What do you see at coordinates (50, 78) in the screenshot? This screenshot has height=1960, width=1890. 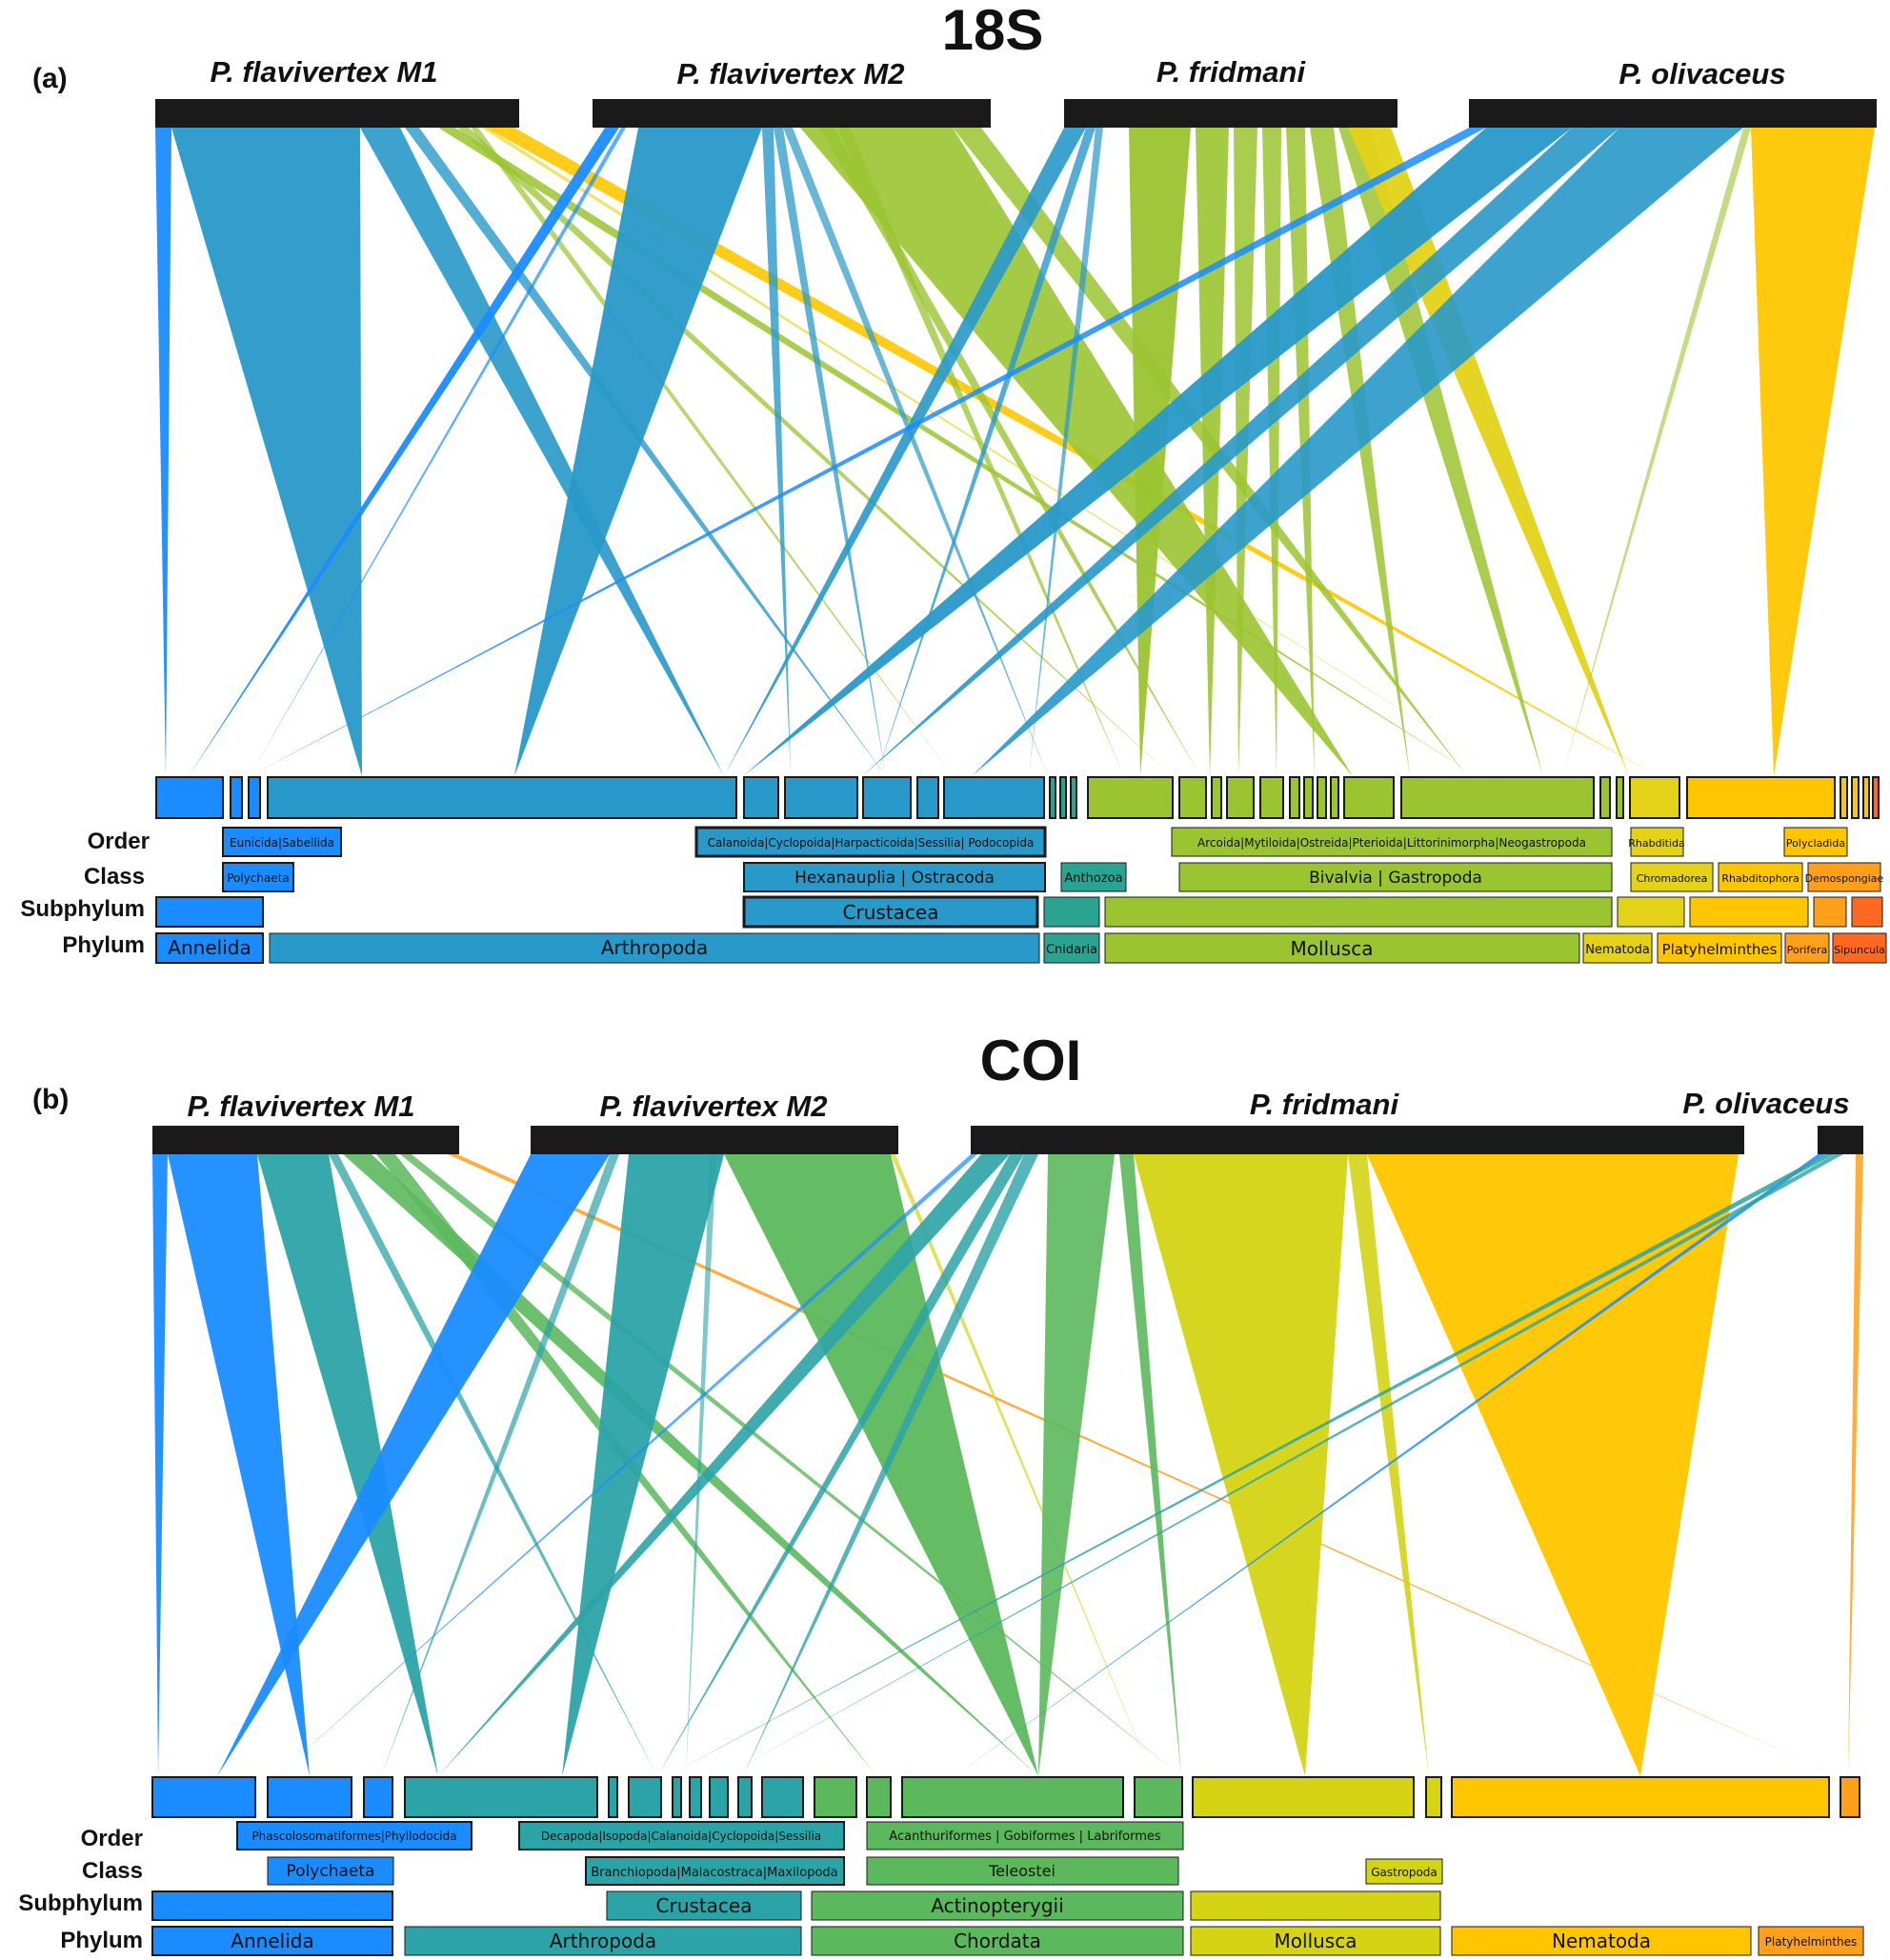 I see `panel-a-label: (a)` at bounding box center [50, 78].